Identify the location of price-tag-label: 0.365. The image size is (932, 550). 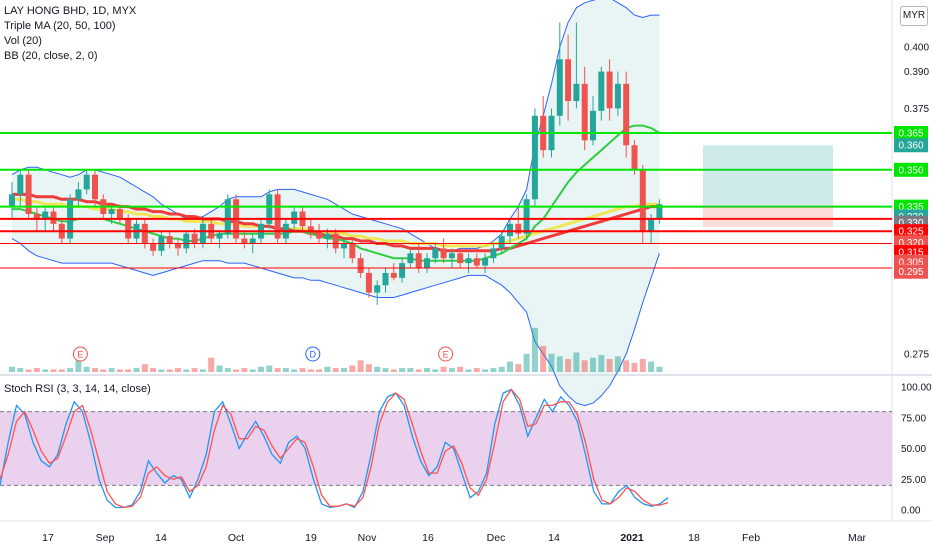
(910, 133).